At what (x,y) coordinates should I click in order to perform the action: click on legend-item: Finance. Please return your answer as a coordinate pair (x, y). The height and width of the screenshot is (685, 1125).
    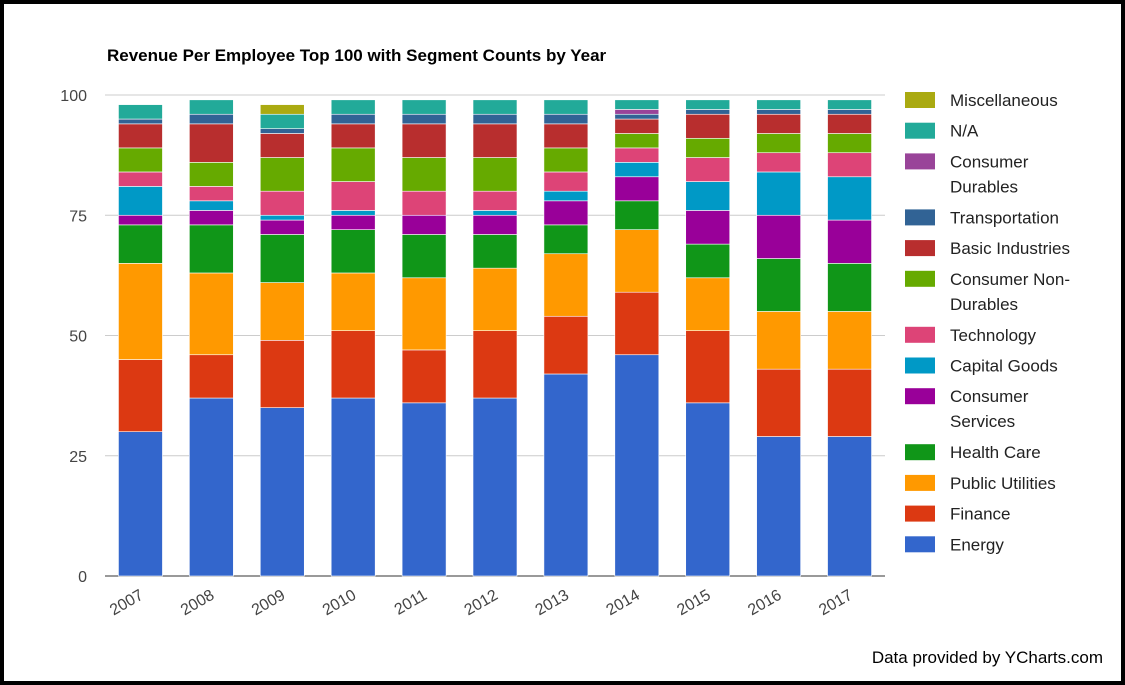
    Looking at the image, I should click on (957, 514).